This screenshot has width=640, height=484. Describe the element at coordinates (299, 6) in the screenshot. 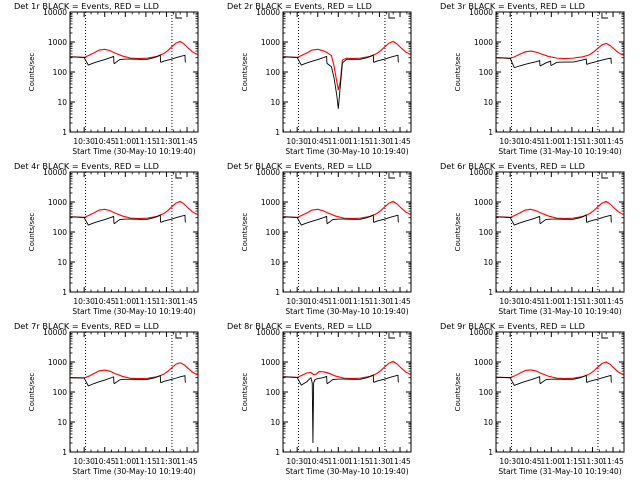

I see `panel-title: Det 2r BLACK = Events, RED = LLD` at that location.